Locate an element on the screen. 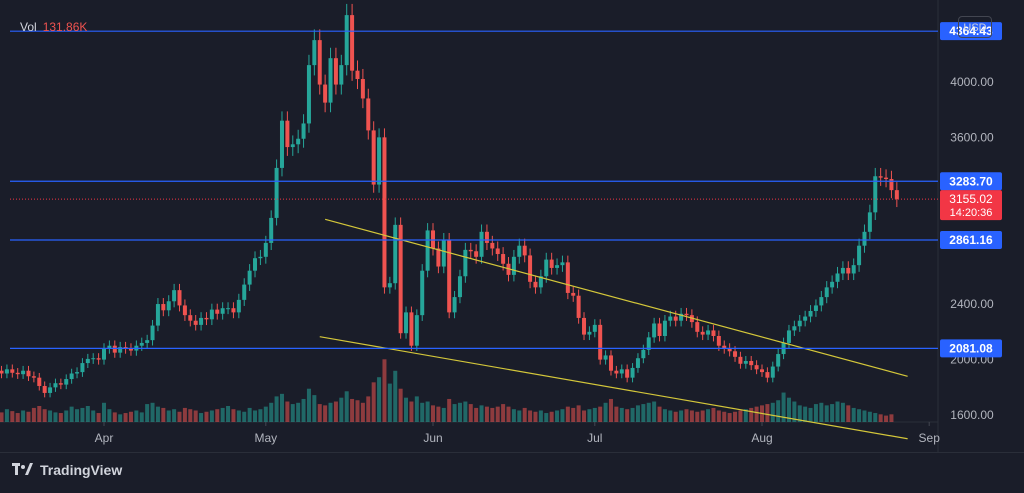 This screenshot has width=1024, height=493. current-price-label: 3155.02 is located at coordinates (971, 199).